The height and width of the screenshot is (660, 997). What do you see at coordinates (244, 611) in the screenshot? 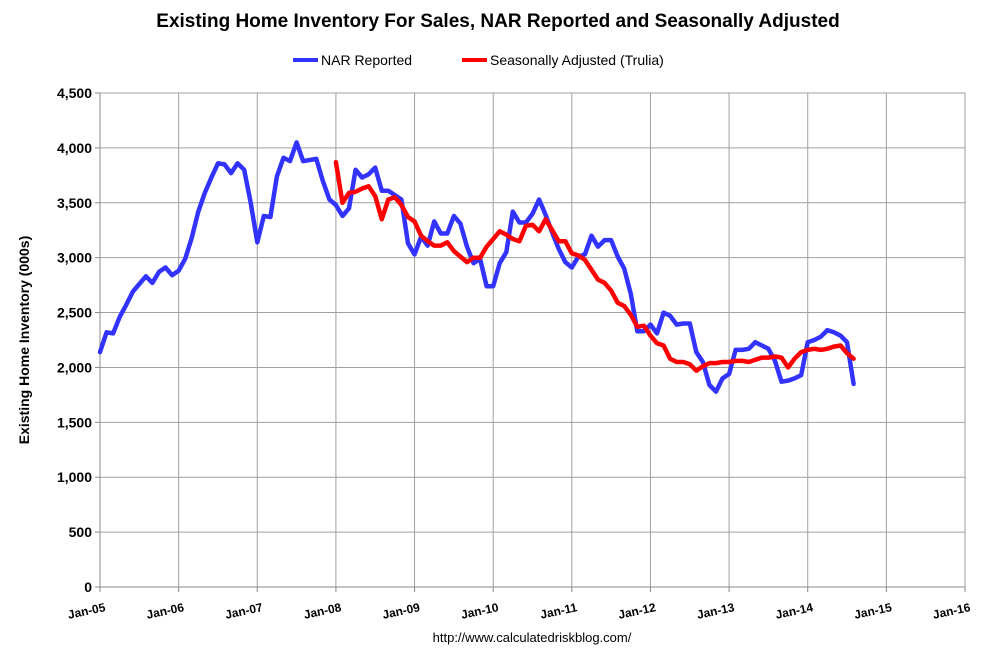
I see `x-tick-label: Jan-07` at bounding box center [244, 611].